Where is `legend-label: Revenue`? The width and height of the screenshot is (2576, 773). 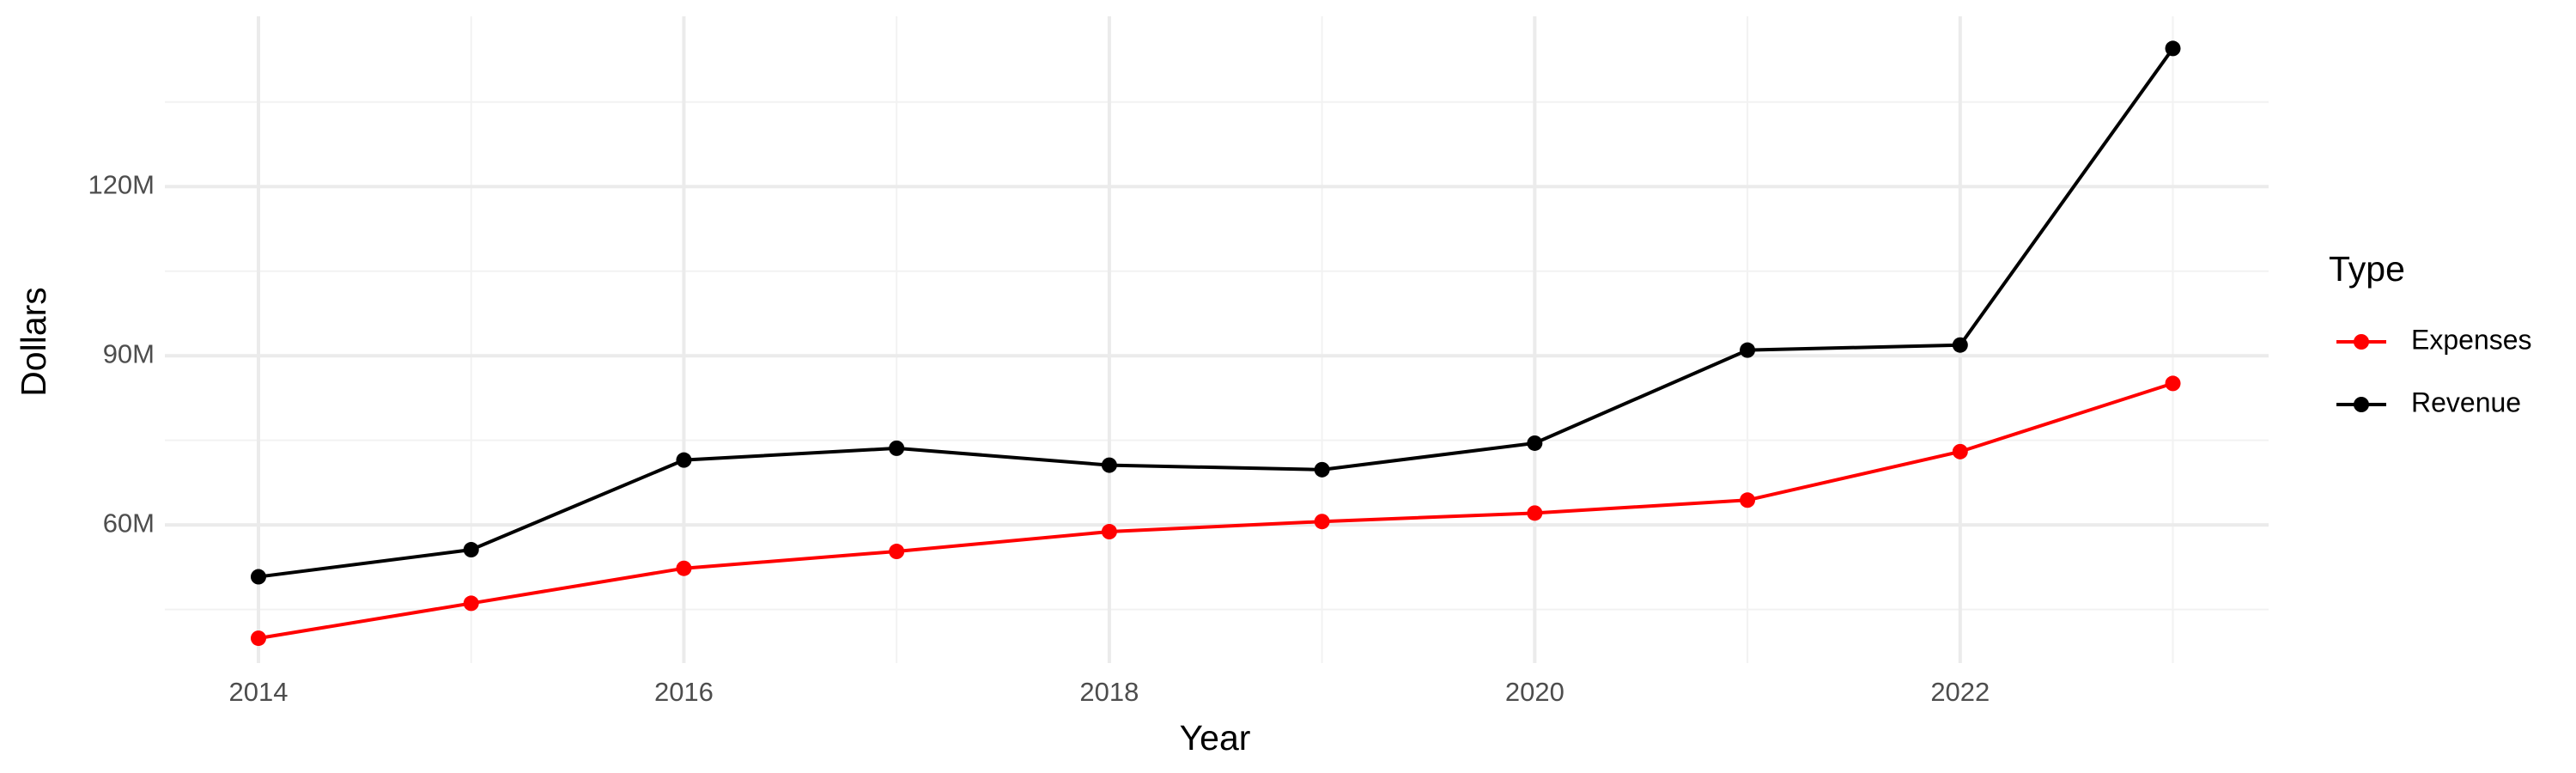 legend-label: Revenue is located at coordinates (2466, 401).